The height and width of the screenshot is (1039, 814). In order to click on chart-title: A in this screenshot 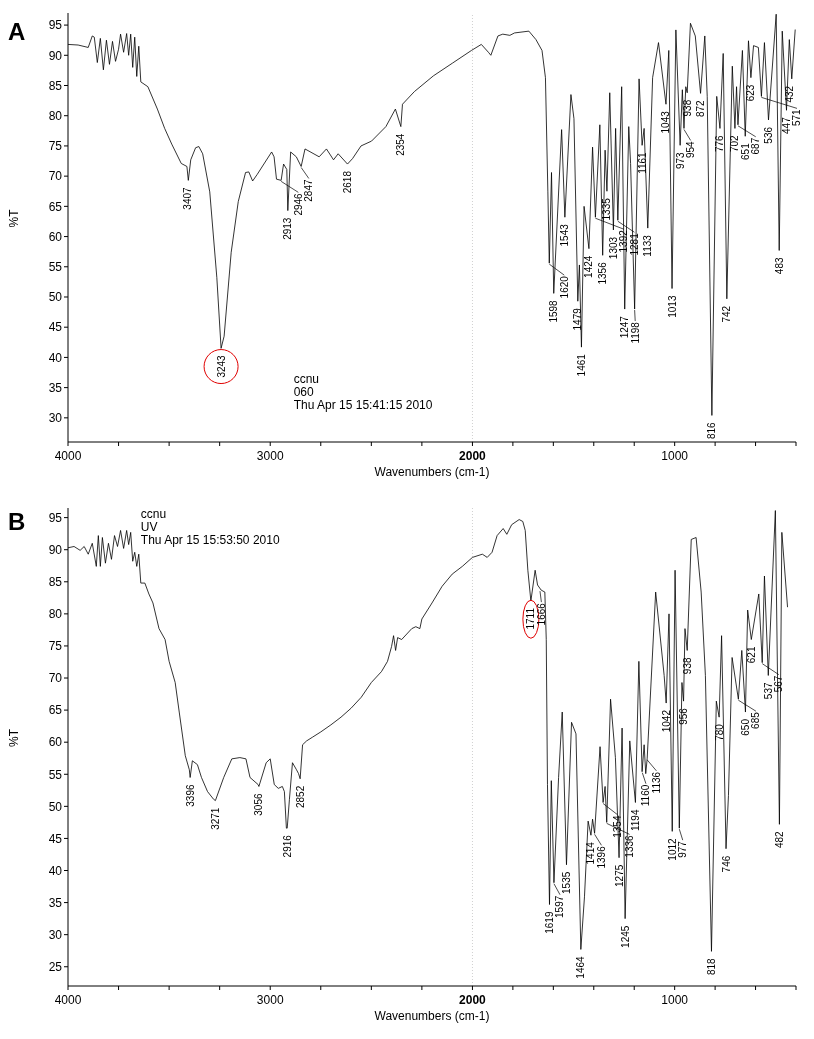, I will do `click(17, 32)`.